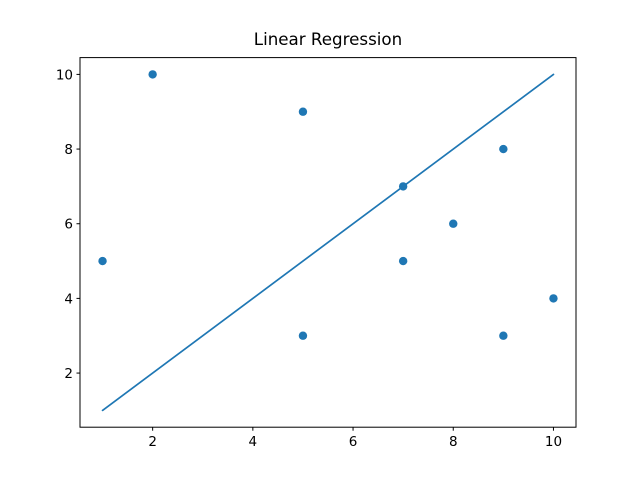 Image resolution: width=640 pixels, height=480 pixels. What do you see at coordinates (68, 225) in the screenshot?
I see `y-tick-label: 6` at bounding box center [68, 225].